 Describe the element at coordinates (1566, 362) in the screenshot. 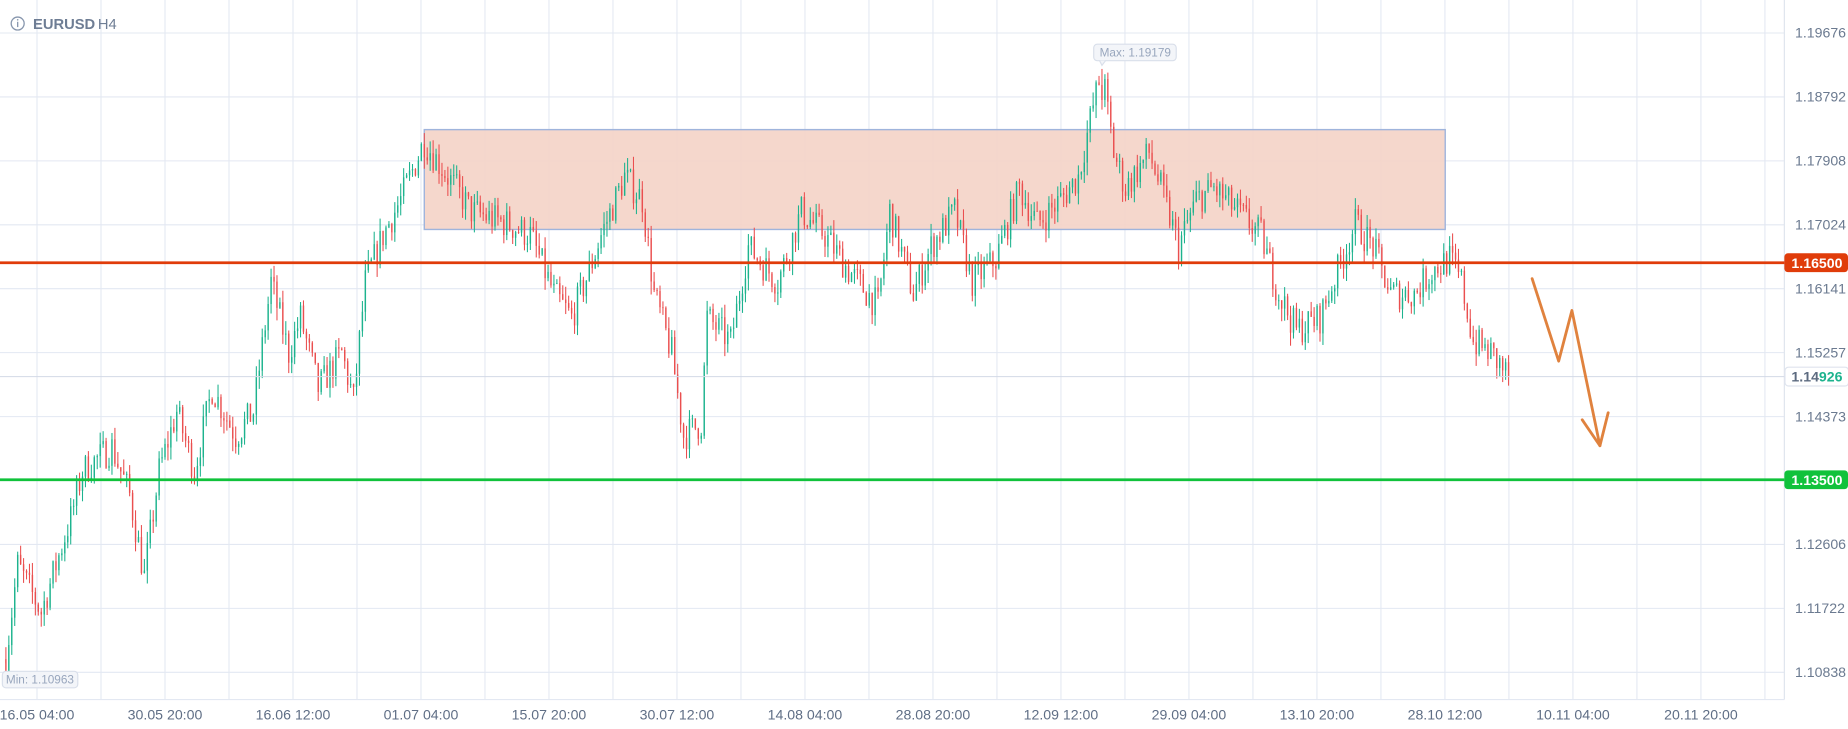

I see `projection-arrow-path` at that location.